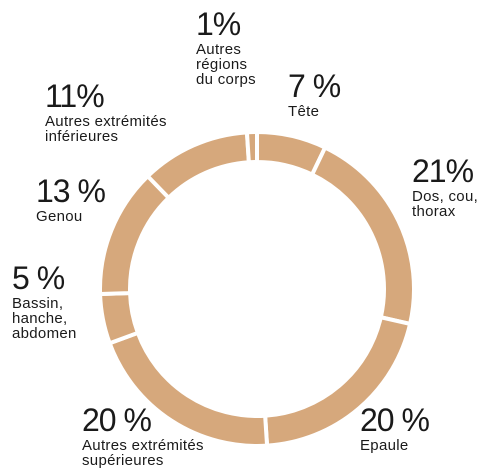  I want to click on category-label: Autres extrémités supérieures, so click(143, 453).